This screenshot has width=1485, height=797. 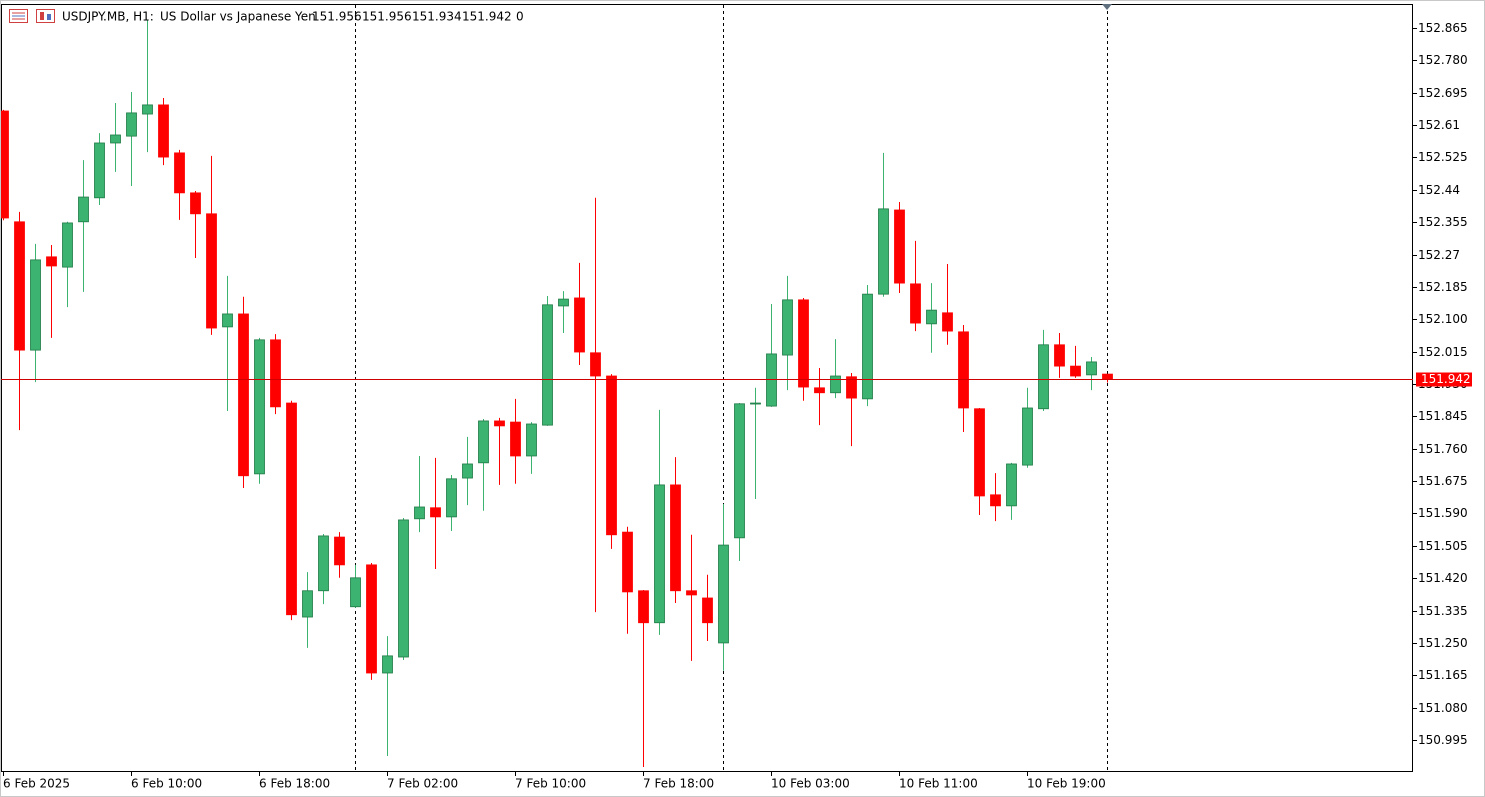 I want to click on header-low: 151.934, so click(x=437, y=17).